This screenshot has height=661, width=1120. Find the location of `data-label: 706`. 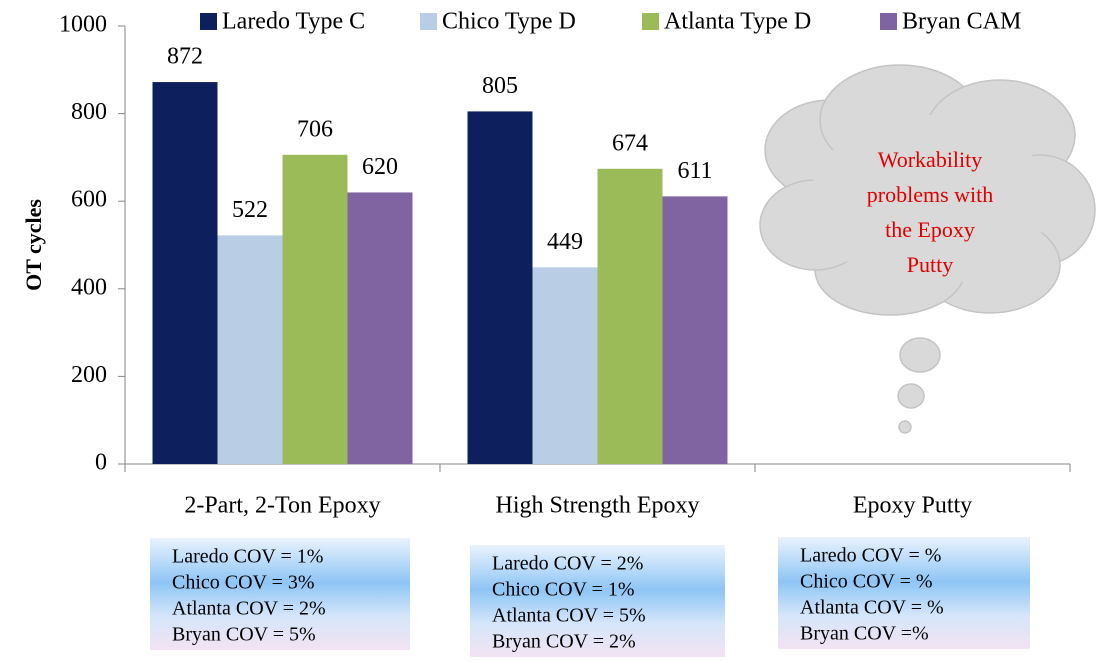

data-label: 706 is located at coordinates (315, 129).